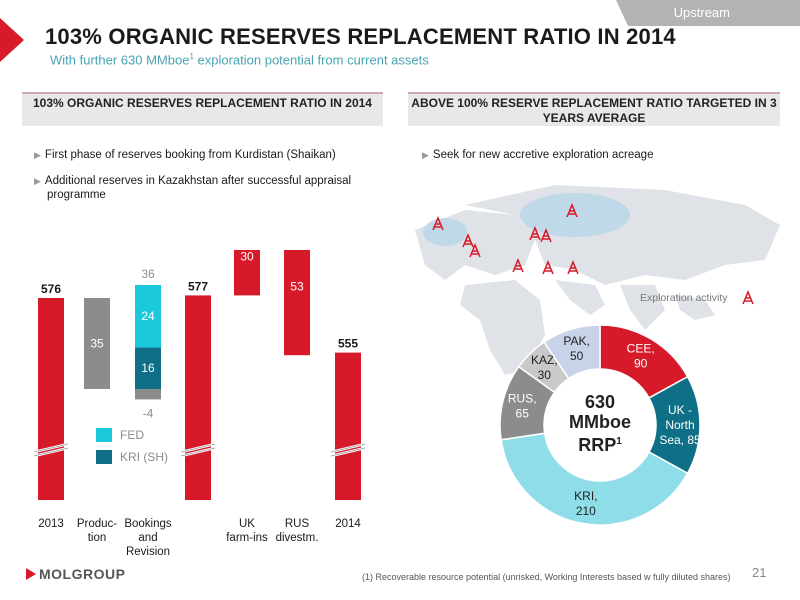  What do you see at coordinates (120, 60) in the screenshot?
I see `subtitle-main: With further 630 MMboe` at bounding box center [120, 60].